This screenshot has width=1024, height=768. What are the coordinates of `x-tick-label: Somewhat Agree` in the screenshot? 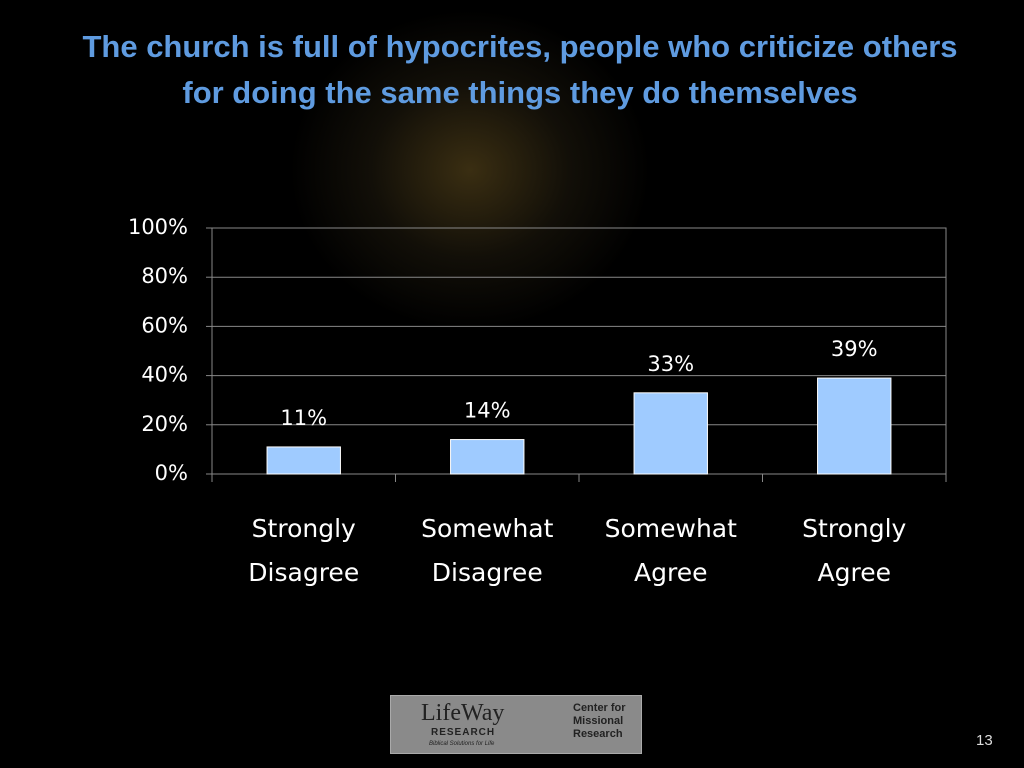 It's located at (670, 550).